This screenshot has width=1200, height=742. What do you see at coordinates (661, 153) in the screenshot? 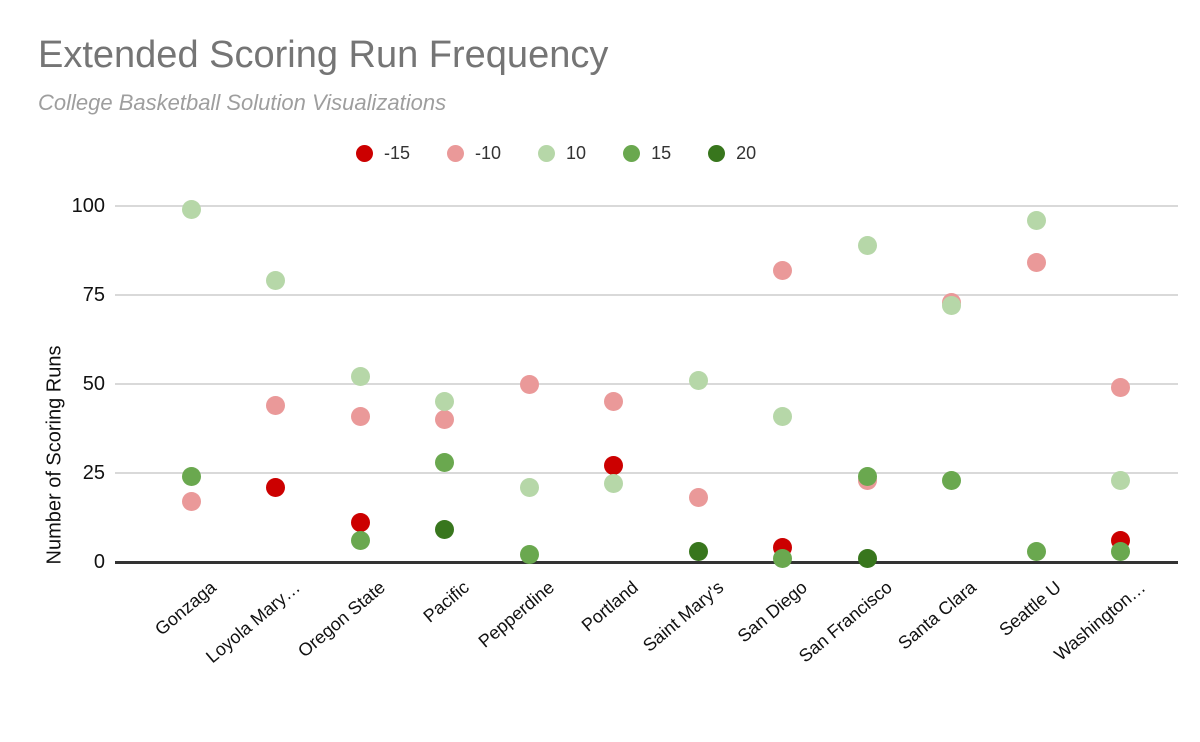
I see `legend-label: 15` at bounding box center [661, 153].